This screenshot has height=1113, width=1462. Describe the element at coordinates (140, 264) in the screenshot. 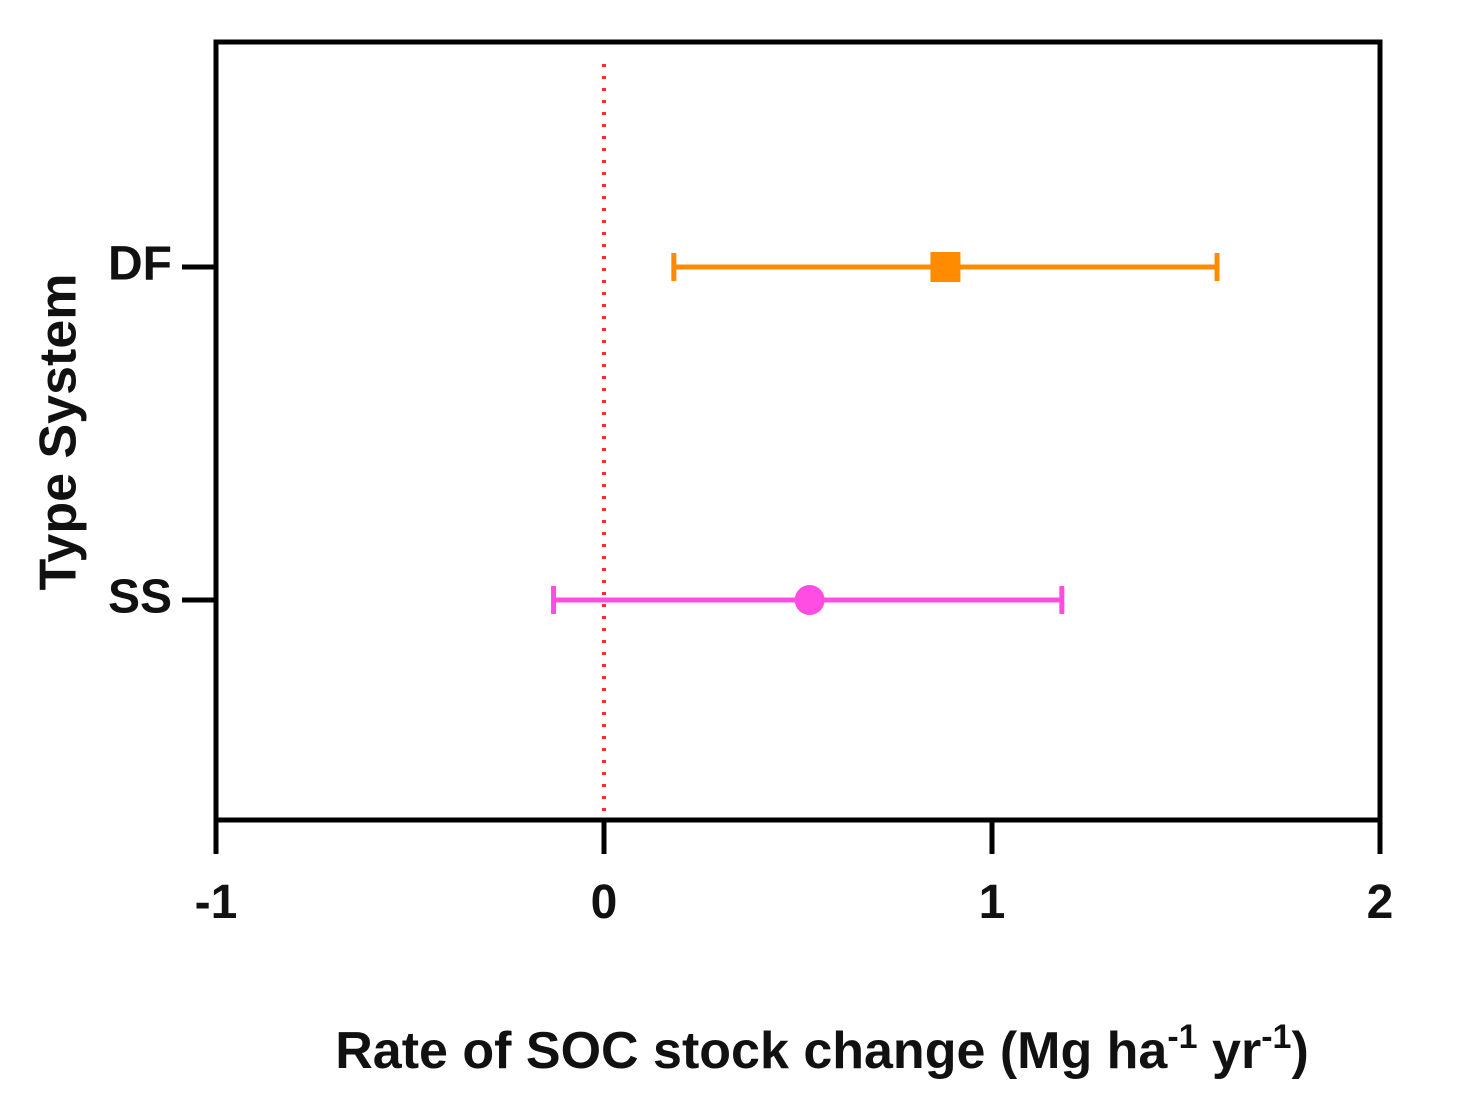

I see `y-tick-label: DF` at that location.